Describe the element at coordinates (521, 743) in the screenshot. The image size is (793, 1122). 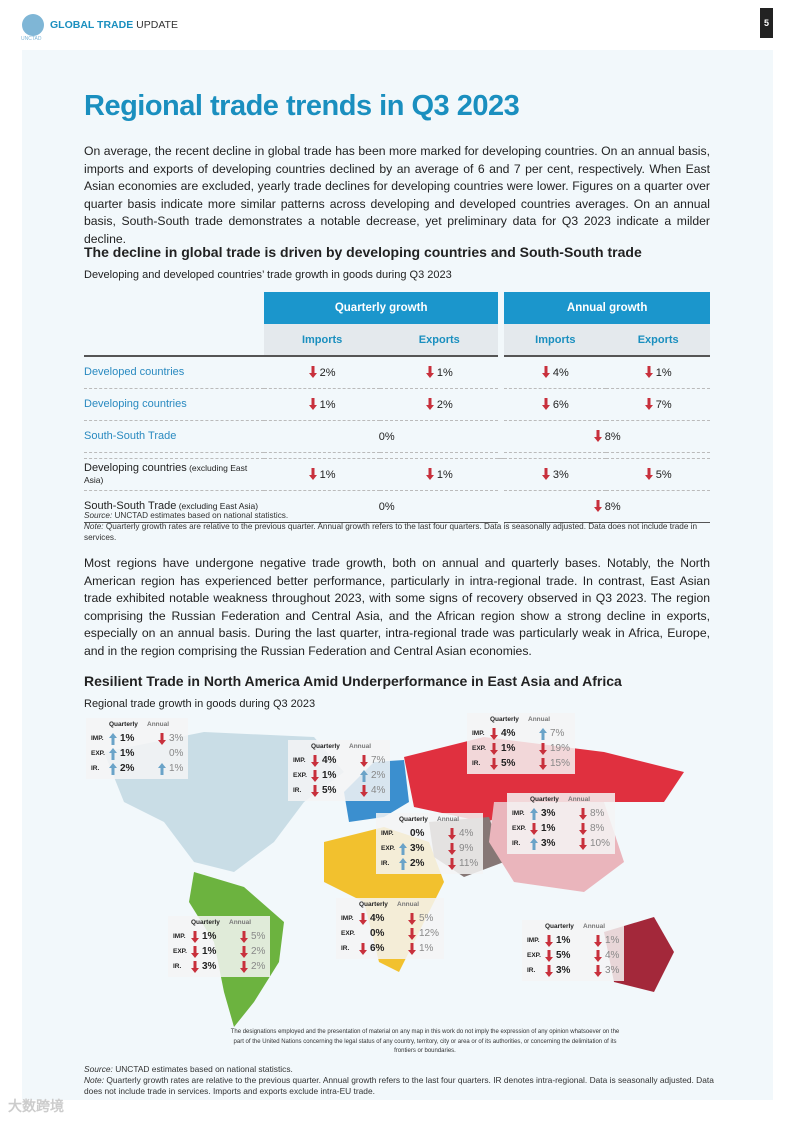
I see `region-box-russia-central-asia: Quarterly Annual IMP. 4% 7% EXP. 1% 19% IR. 5% 15%` at that location.